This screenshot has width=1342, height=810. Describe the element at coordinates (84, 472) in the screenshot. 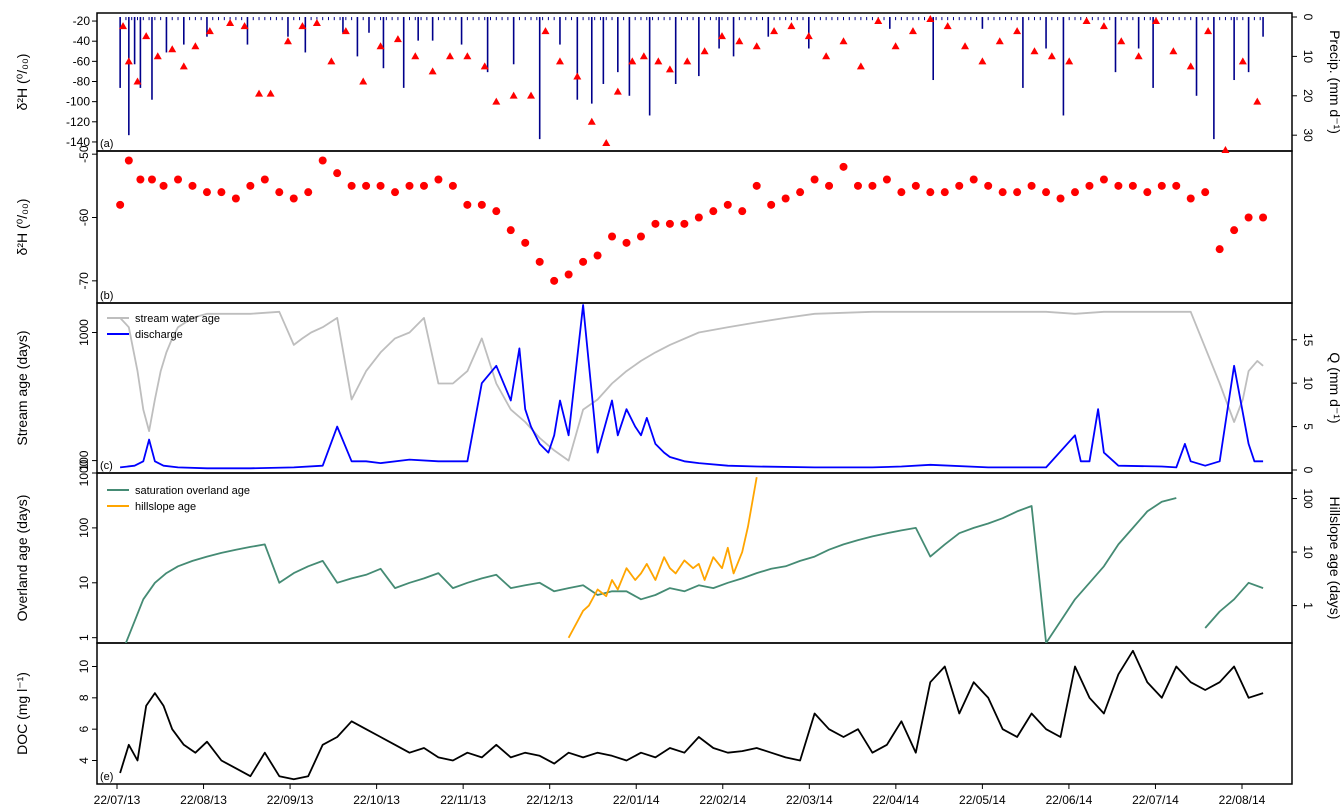

I see `y-tick-label: 1000` at that location.